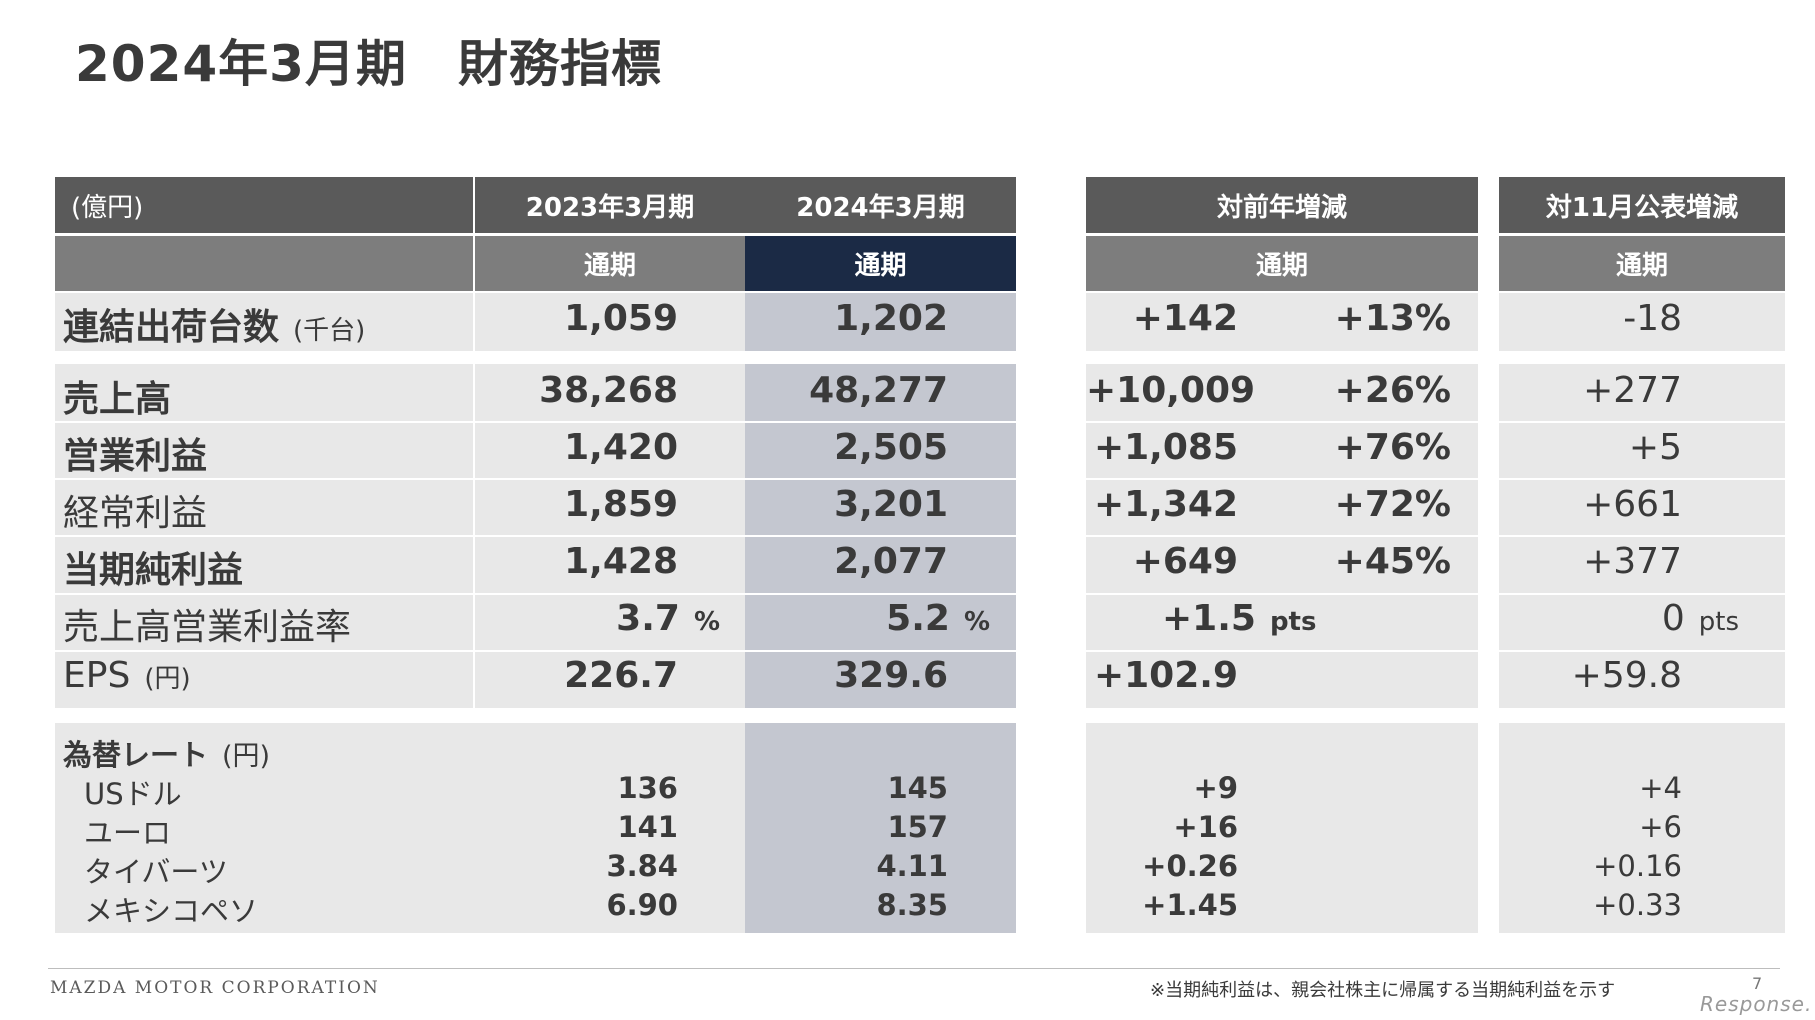 This screenshot has width=1815, height=1020. What do you see at coordinates (1185, 561) in the screenshot?
I see `net-yoy-abs: +649` at bounding box center [1185, 561].